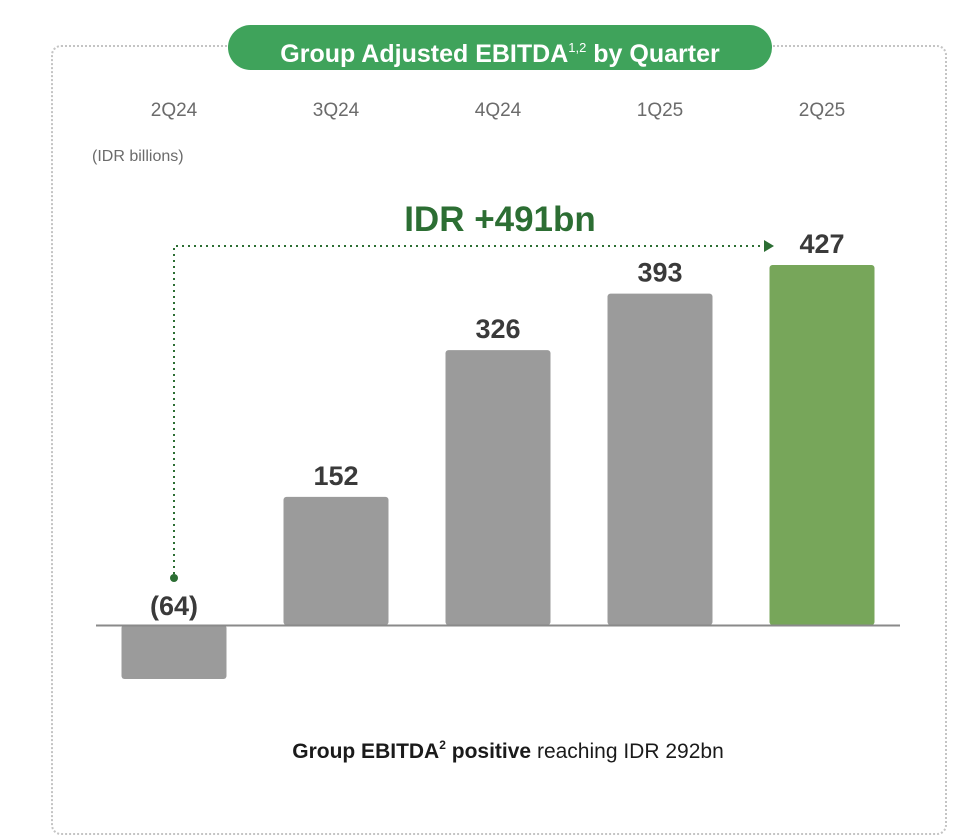  I want to click on growth-arrow-head, so click(769, 246).